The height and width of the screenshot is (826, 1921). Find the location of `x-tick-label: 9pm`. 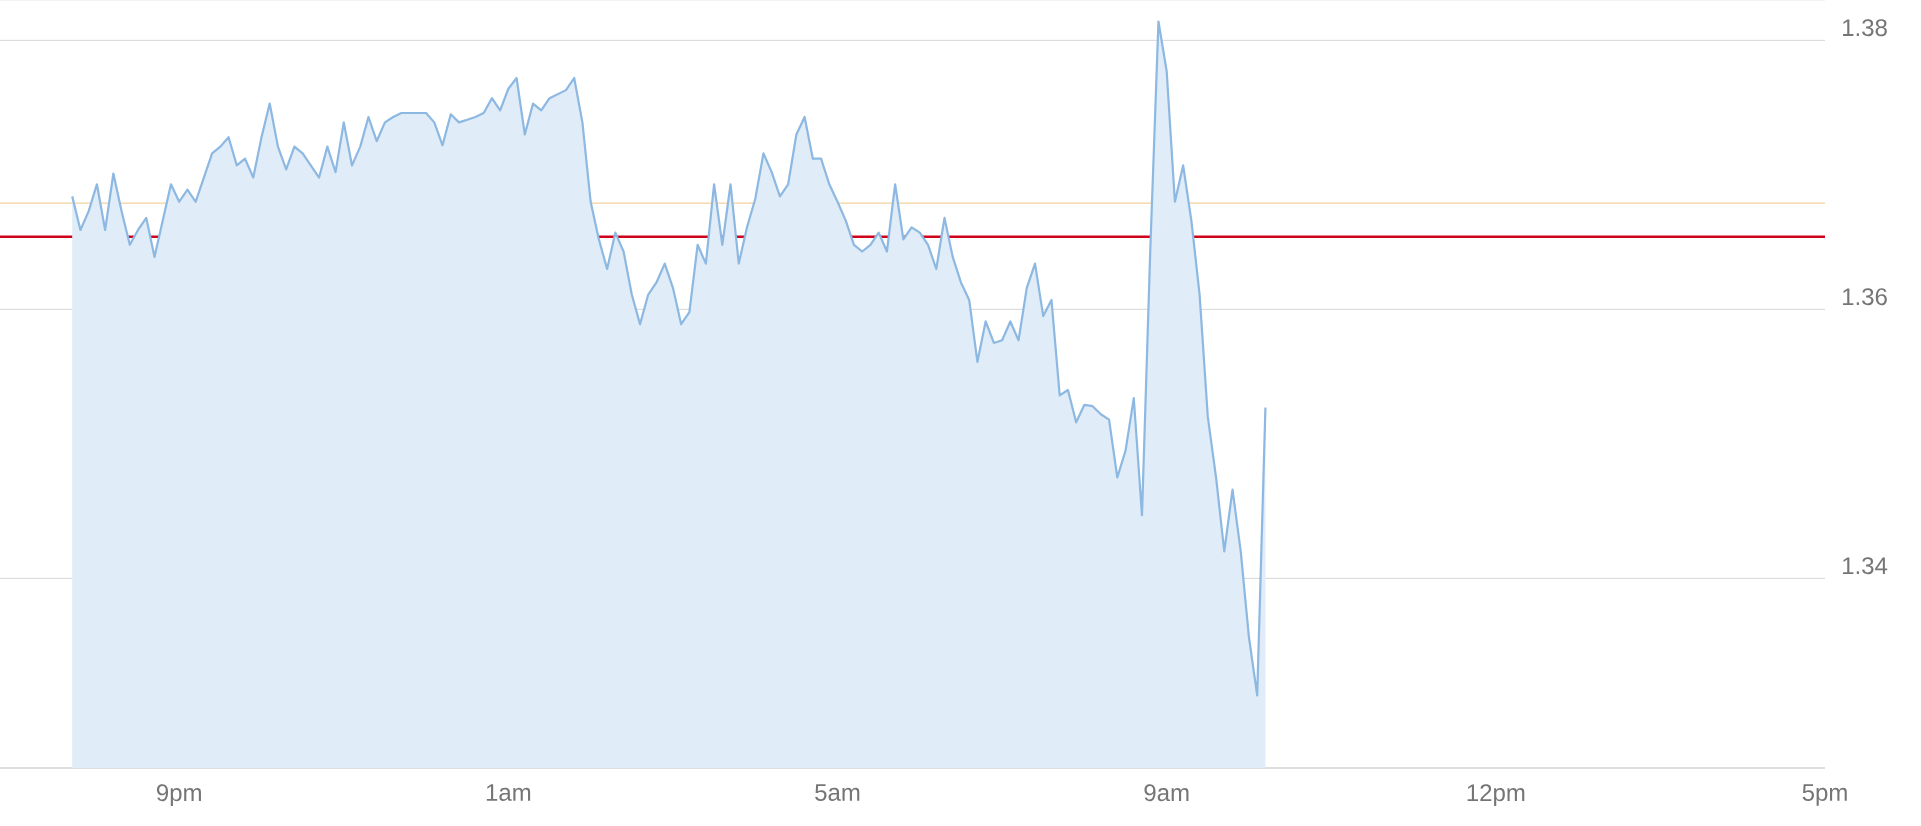

x-tick-label: 9pm is located at coordinates (178, 795).